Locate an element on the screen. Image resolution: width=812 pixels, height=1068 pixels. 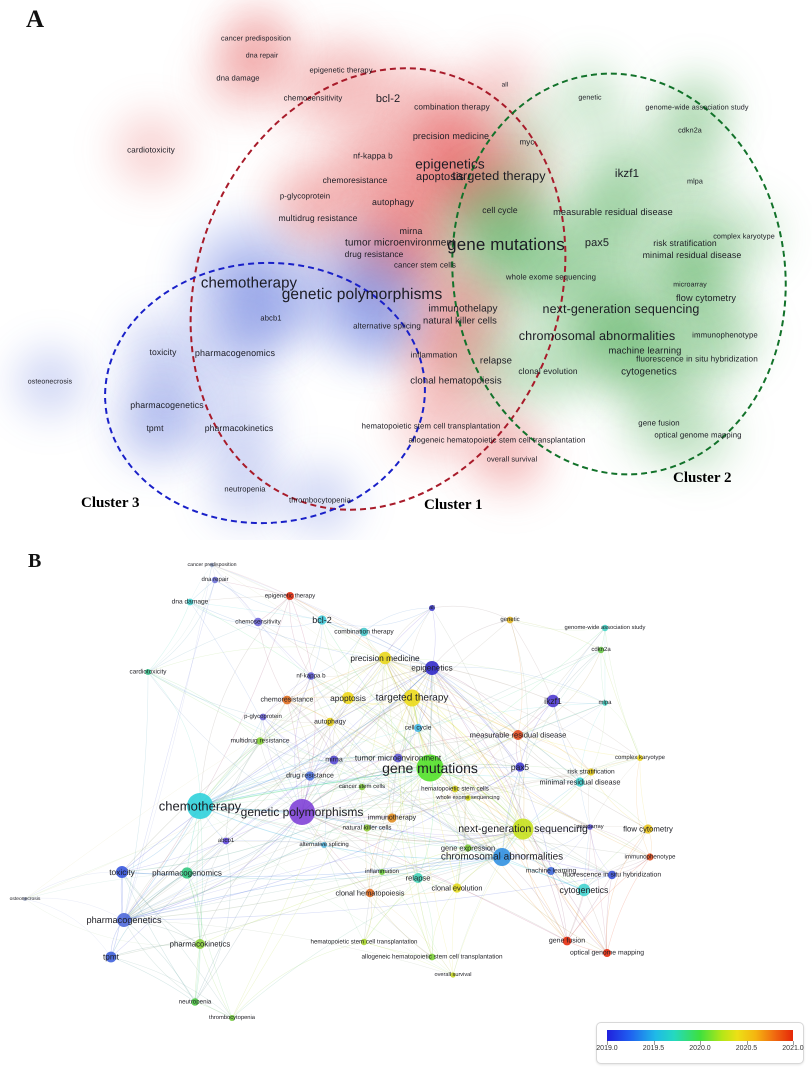
density-keyword: osteonecrosis is located at coordinates (50, 382).